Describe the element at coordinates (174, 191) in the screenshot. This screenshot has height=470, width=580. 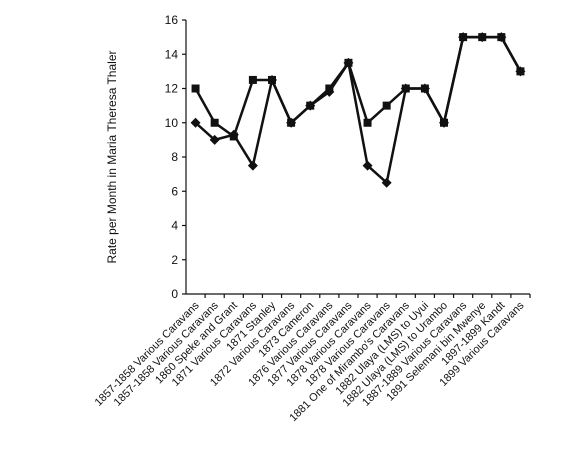
I see `y-tick-label: 6` at that location.